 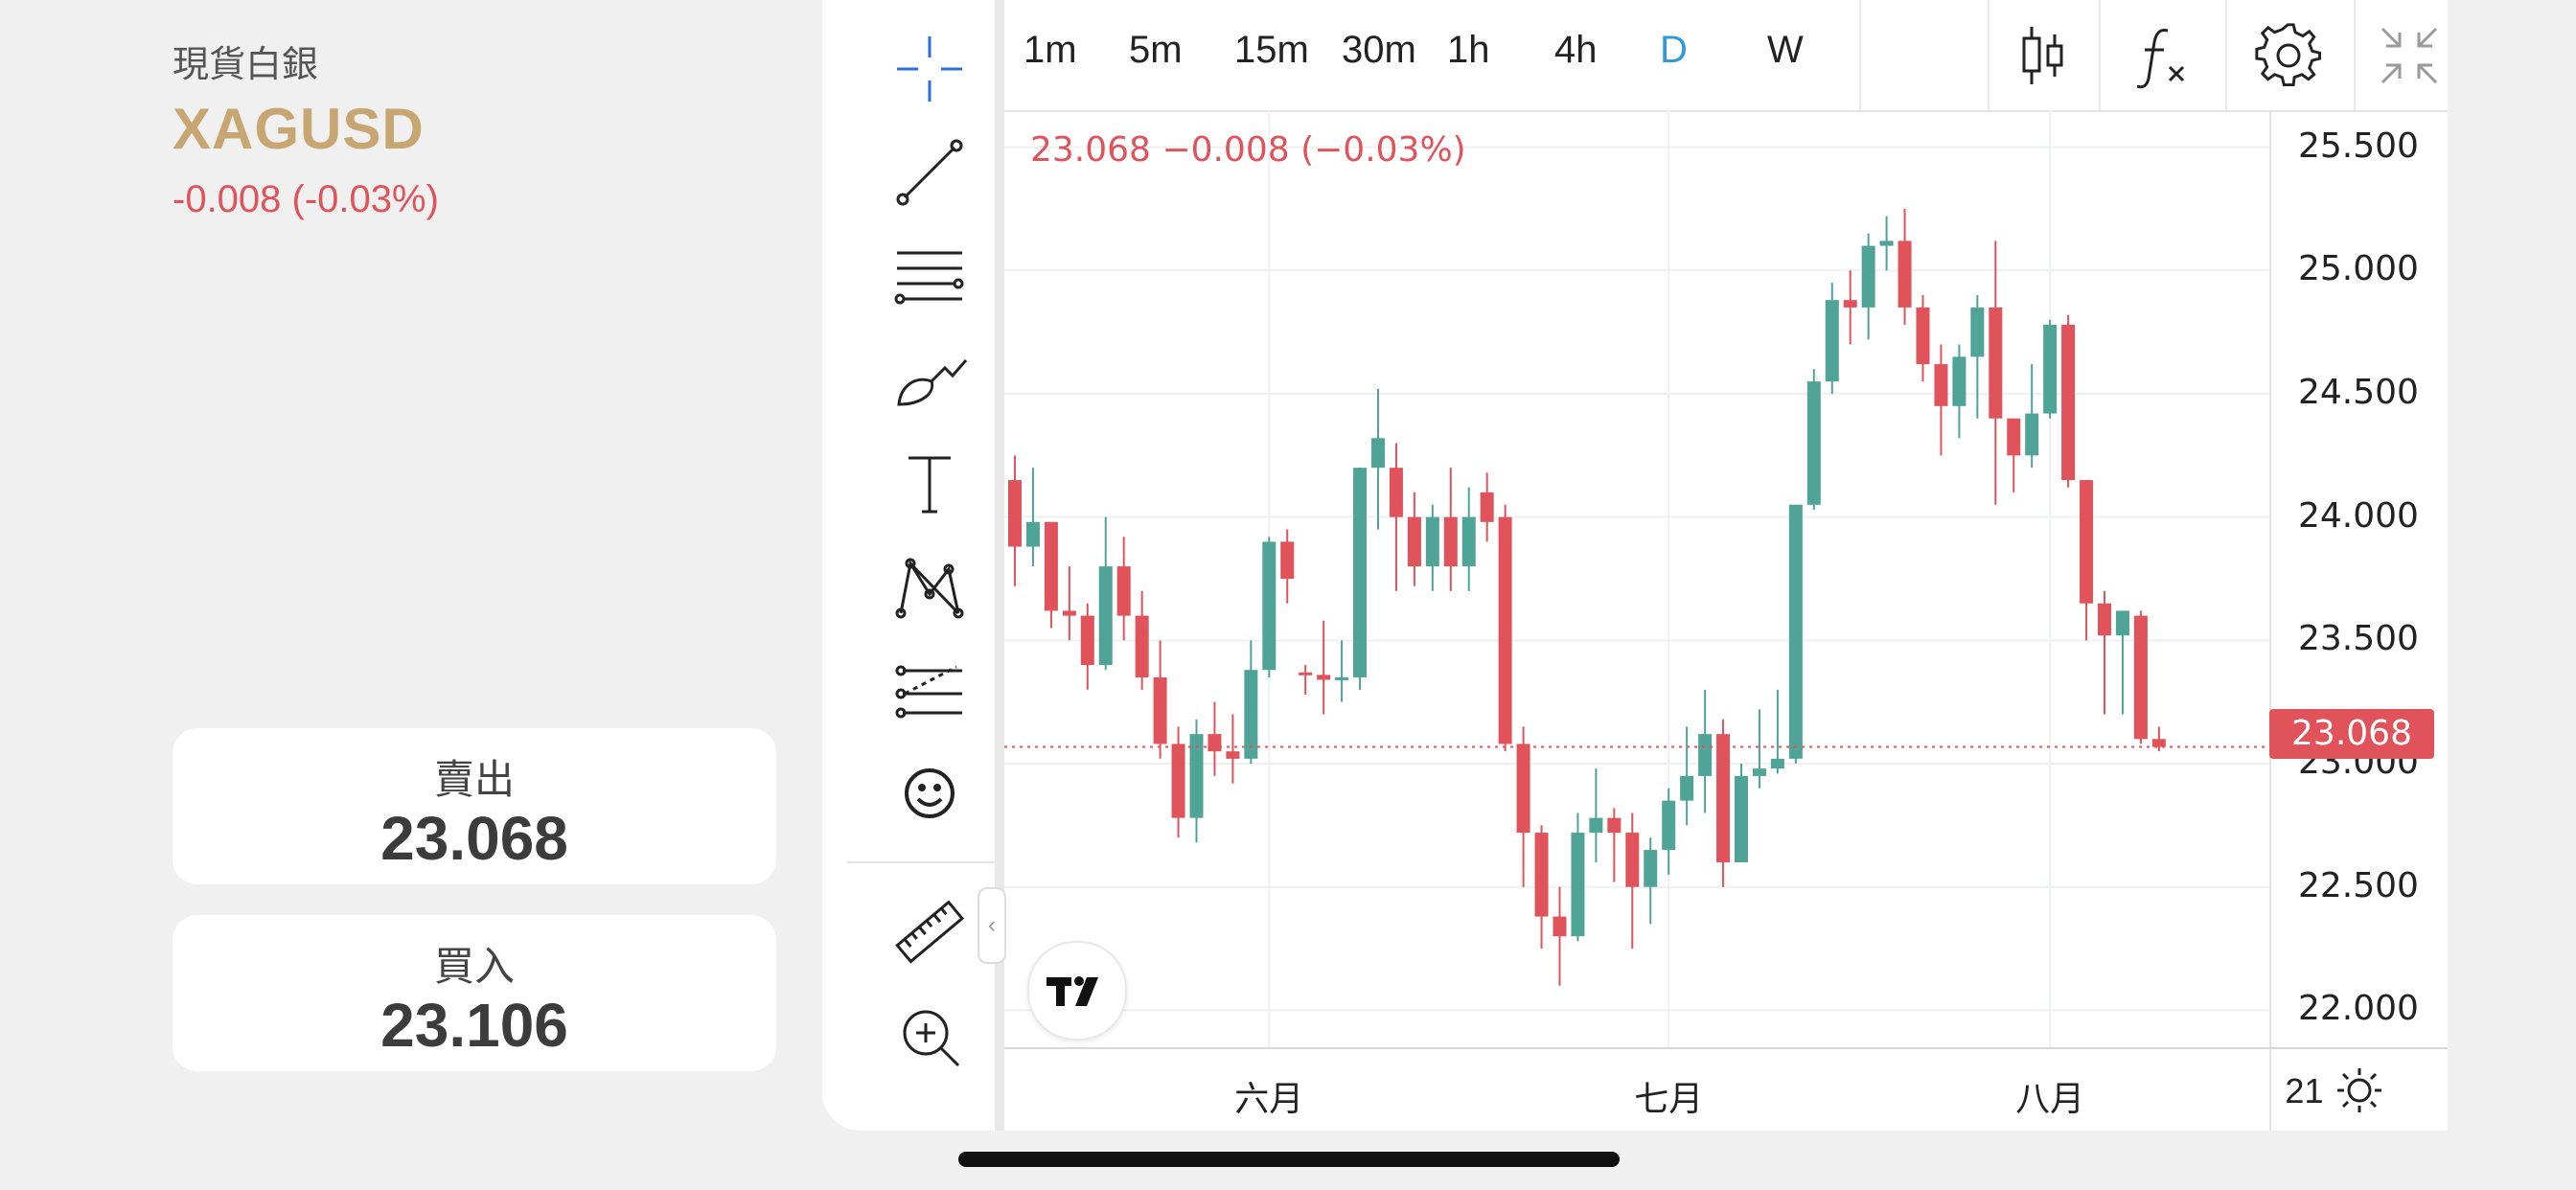 What do you see at coordinates (2358, 392) in the screenshot?
I see `price-tick-label: 24.500` at bounding box center [2358, 392].